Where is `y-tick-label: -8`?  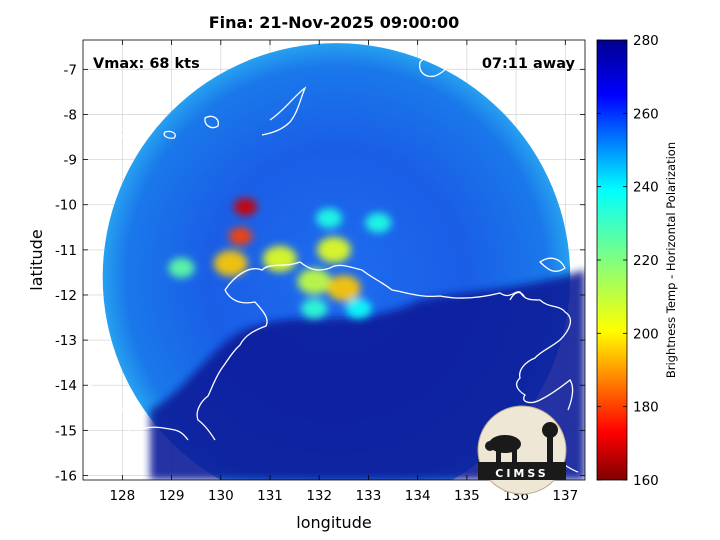
y-tick-label: -8 is located at coordinates (70, 115).